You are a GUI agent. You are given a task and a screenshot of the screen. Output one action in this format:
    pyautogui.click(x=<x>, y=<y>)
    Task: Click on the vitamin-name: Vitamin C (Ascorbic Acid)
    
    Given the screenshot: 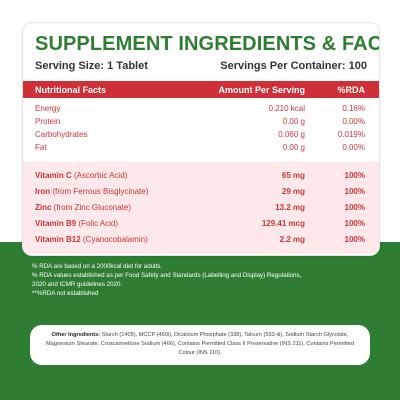 What is the action you would take?
    pyautogui.click(x=104, y=175)
    